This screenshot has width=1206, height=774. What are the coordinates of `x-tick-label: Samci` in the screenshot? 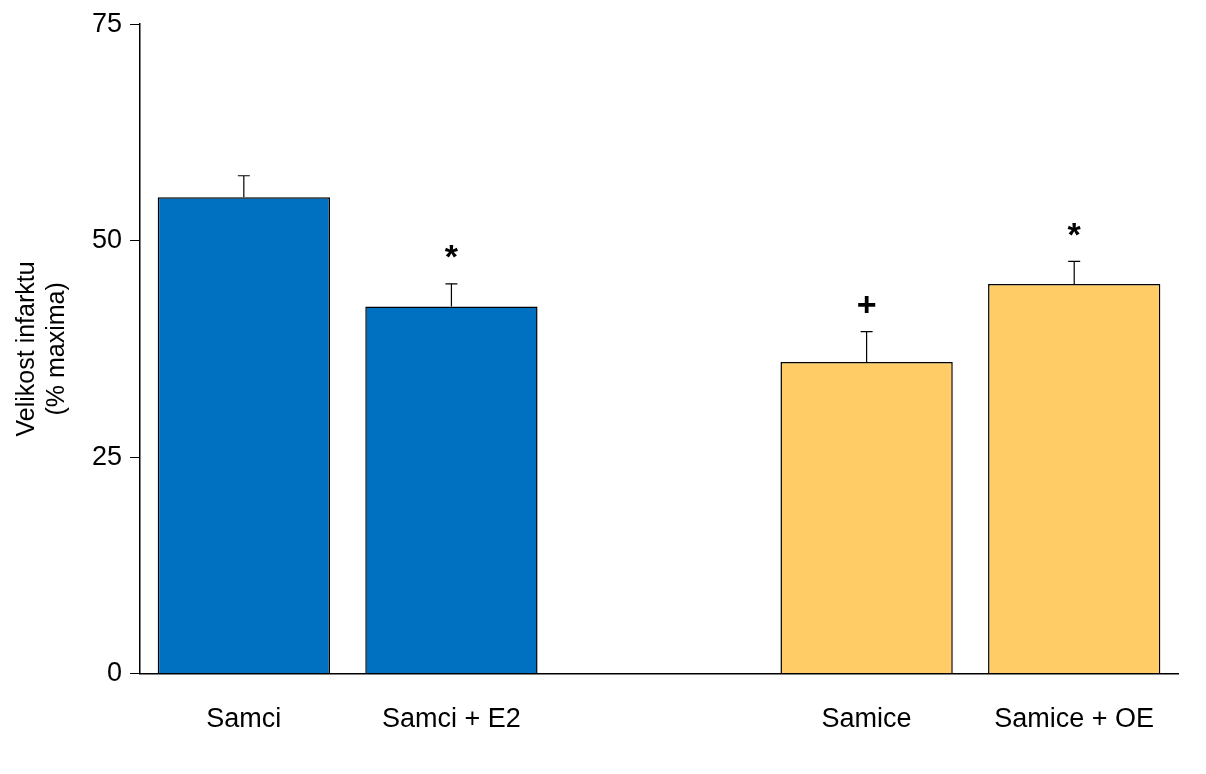 It's located at (244, 718).